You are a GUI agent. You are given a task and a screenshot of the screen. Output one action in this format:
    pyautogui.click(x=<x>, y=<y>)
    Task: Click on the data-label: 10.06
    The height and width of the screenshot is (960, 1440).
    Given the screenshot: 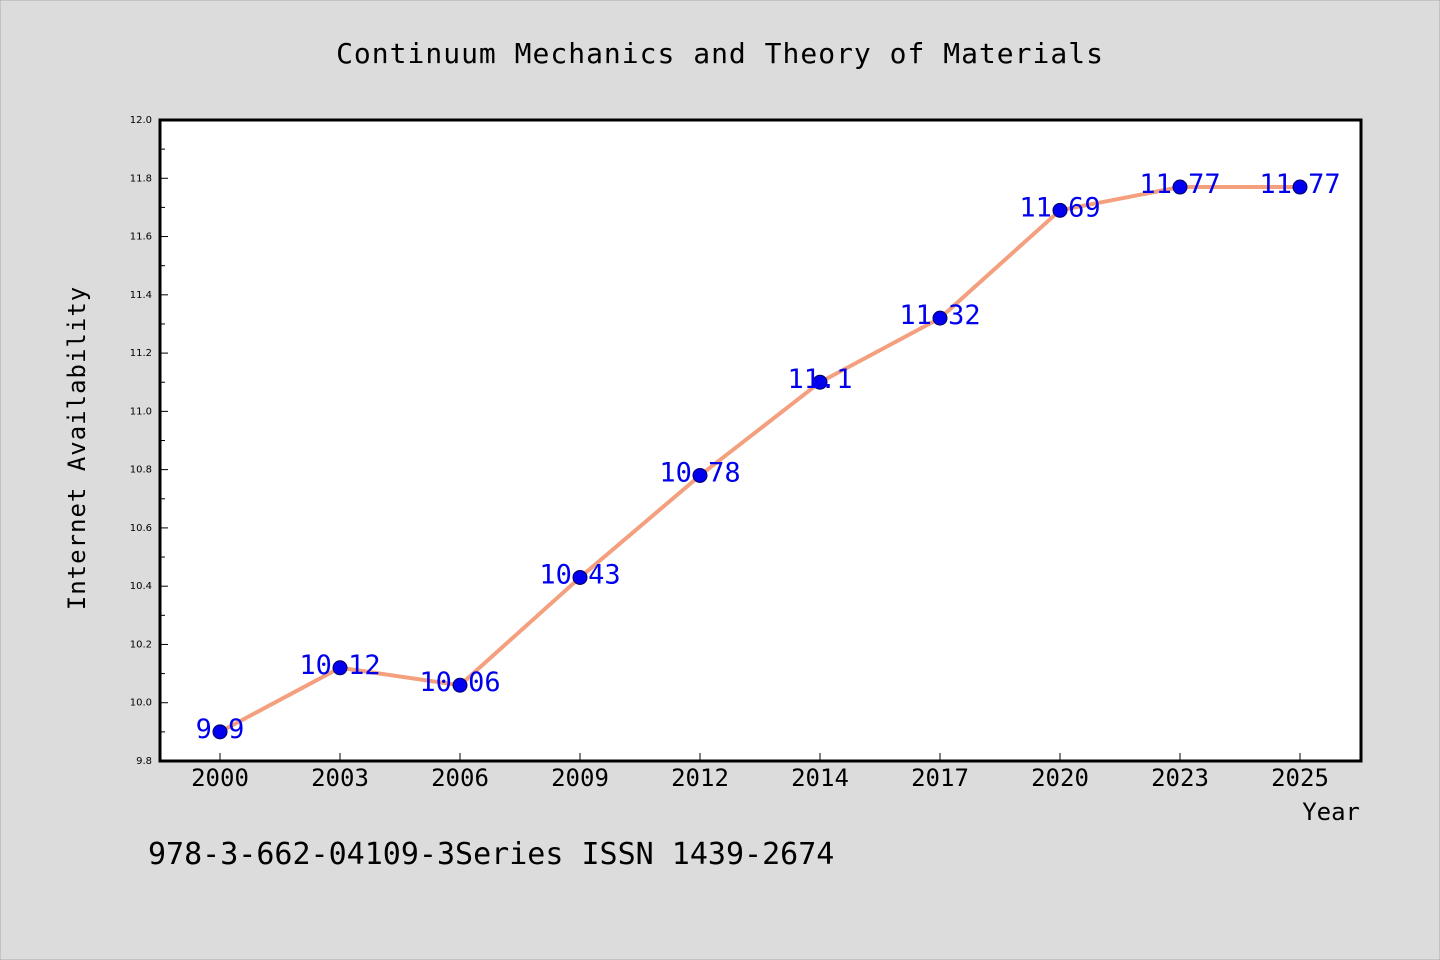 What is the action you would take?
    pyautogui.click(x=459, y=682)
    